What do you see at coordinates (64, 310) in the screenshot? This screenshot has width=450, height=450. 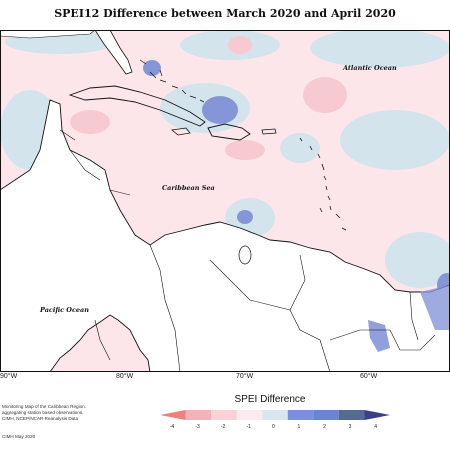 I see `pacific-ocean-label: Pacific Ocean` at bounding box center [64, 310].